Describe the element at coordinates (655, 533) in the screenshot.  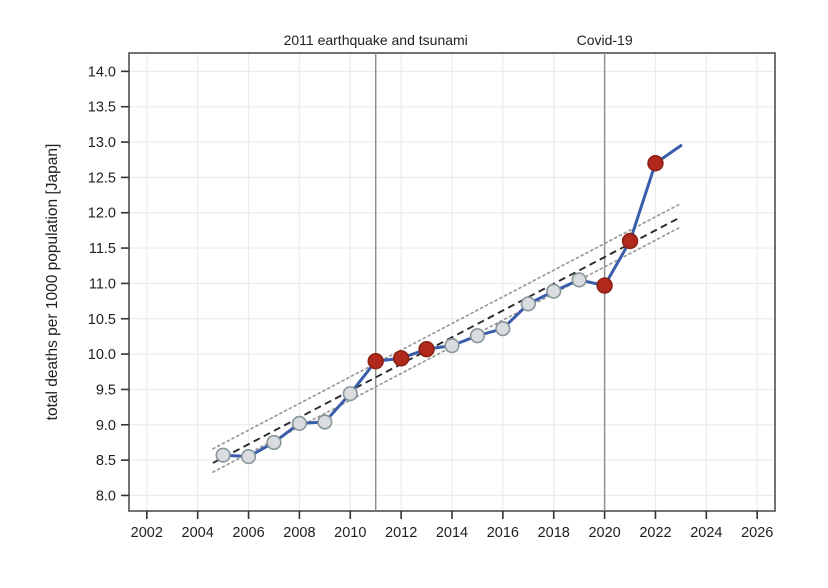
I see `x-tick-label-2022: 2022` at that location.